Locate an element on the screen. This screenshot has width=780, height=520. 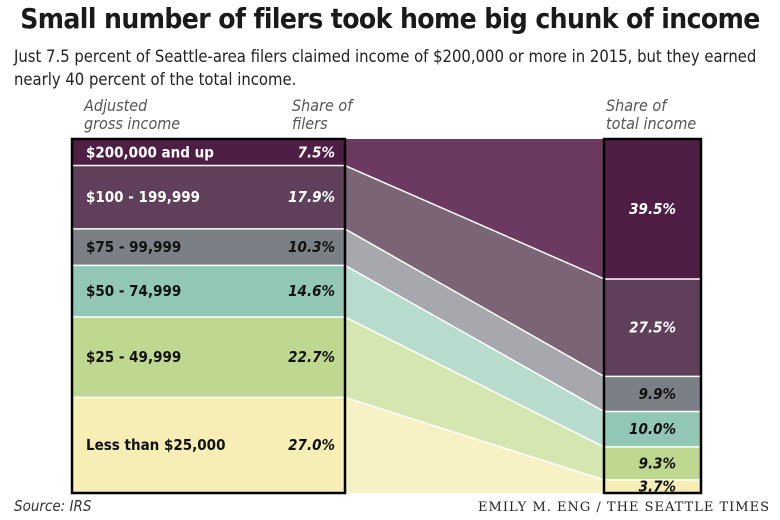
income-bracket-label: Less than $25,000 is located at coordinates (155, 445).